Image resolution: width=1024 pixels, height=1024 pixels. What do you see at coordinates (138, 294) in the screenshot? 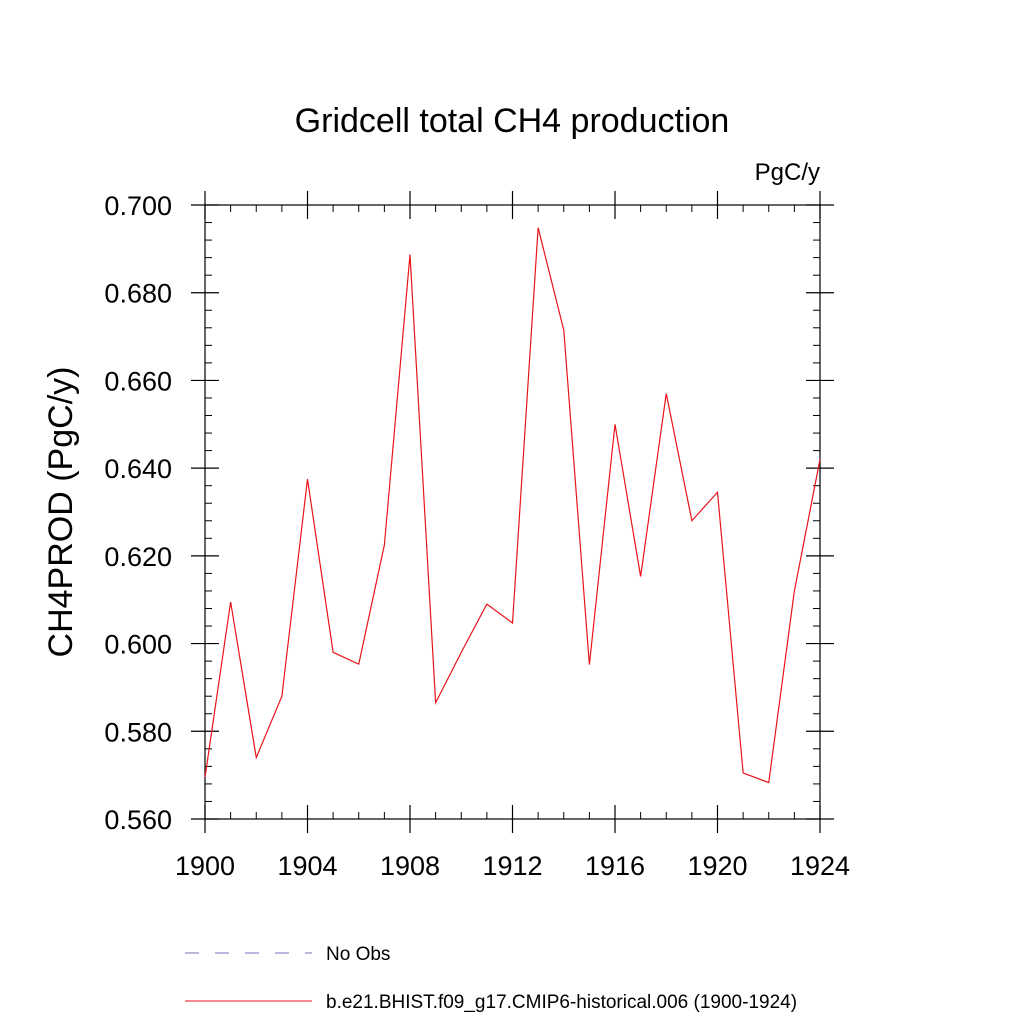
I see `y-tick-label: 0.680` at bounding box center [138, 294].